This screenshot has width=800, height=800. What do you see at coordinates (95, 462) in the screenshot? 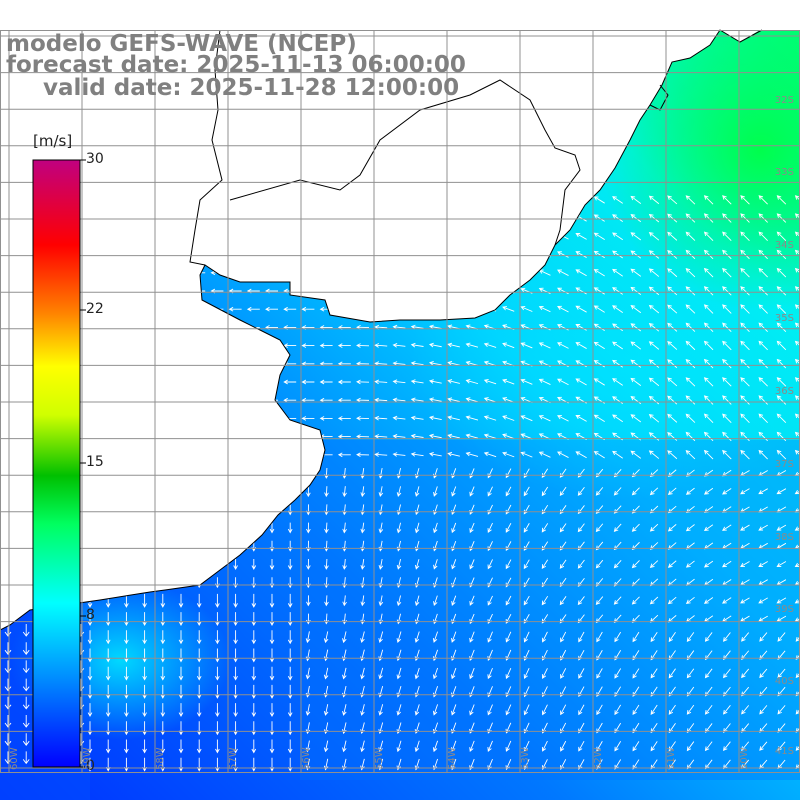
I see `colorbar-tick-15: 15` at bounding box center [95, 462].